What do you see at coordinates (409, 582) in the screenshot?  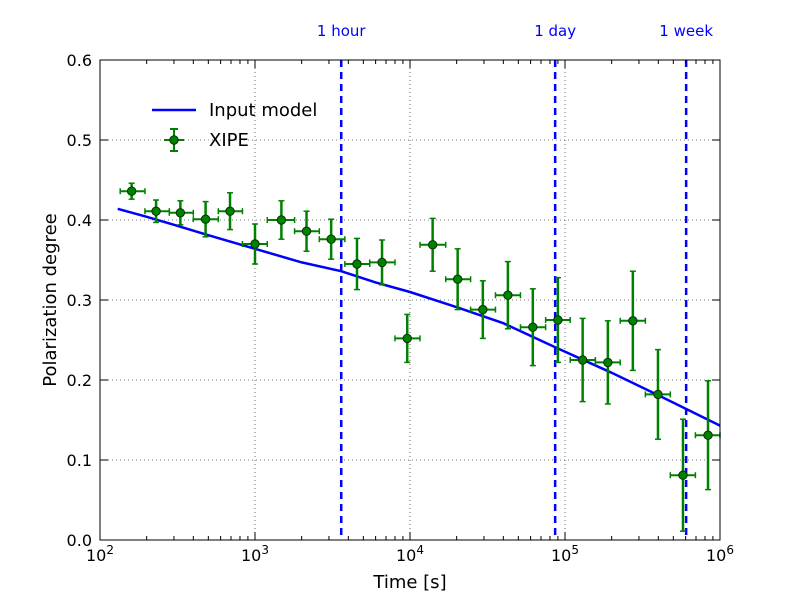 I see `x-axis-label: Time [s]` at bounding box center [409, 582].